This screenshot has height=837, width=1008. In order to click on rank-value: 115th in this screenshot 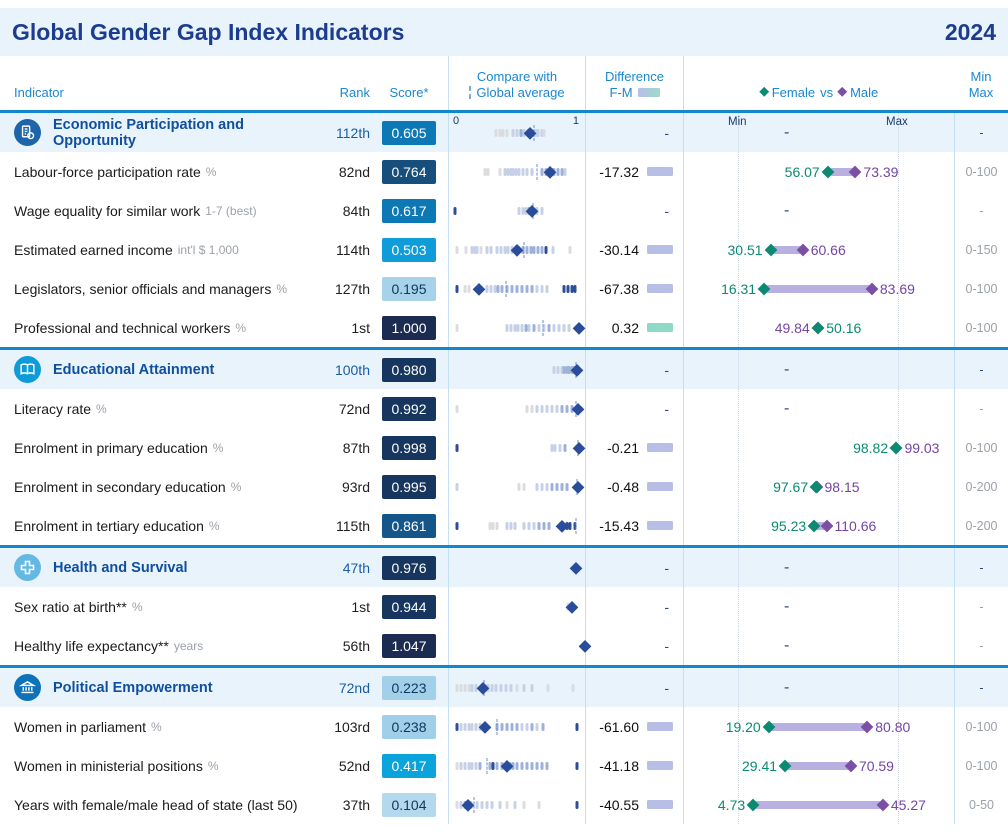, I will do `click(353, 525)`.